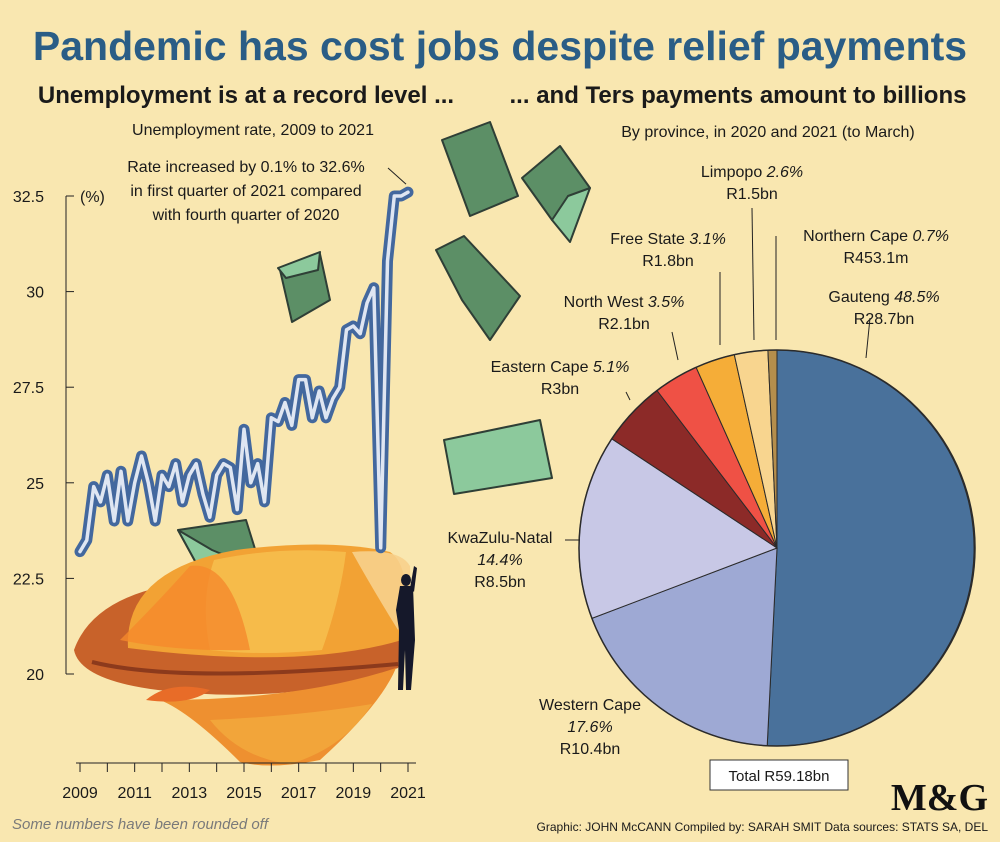  Describe the element at coordinates (245, 191) in the screenshot. I see `annotation-line: in first quarter of 2021 compared` at that location.